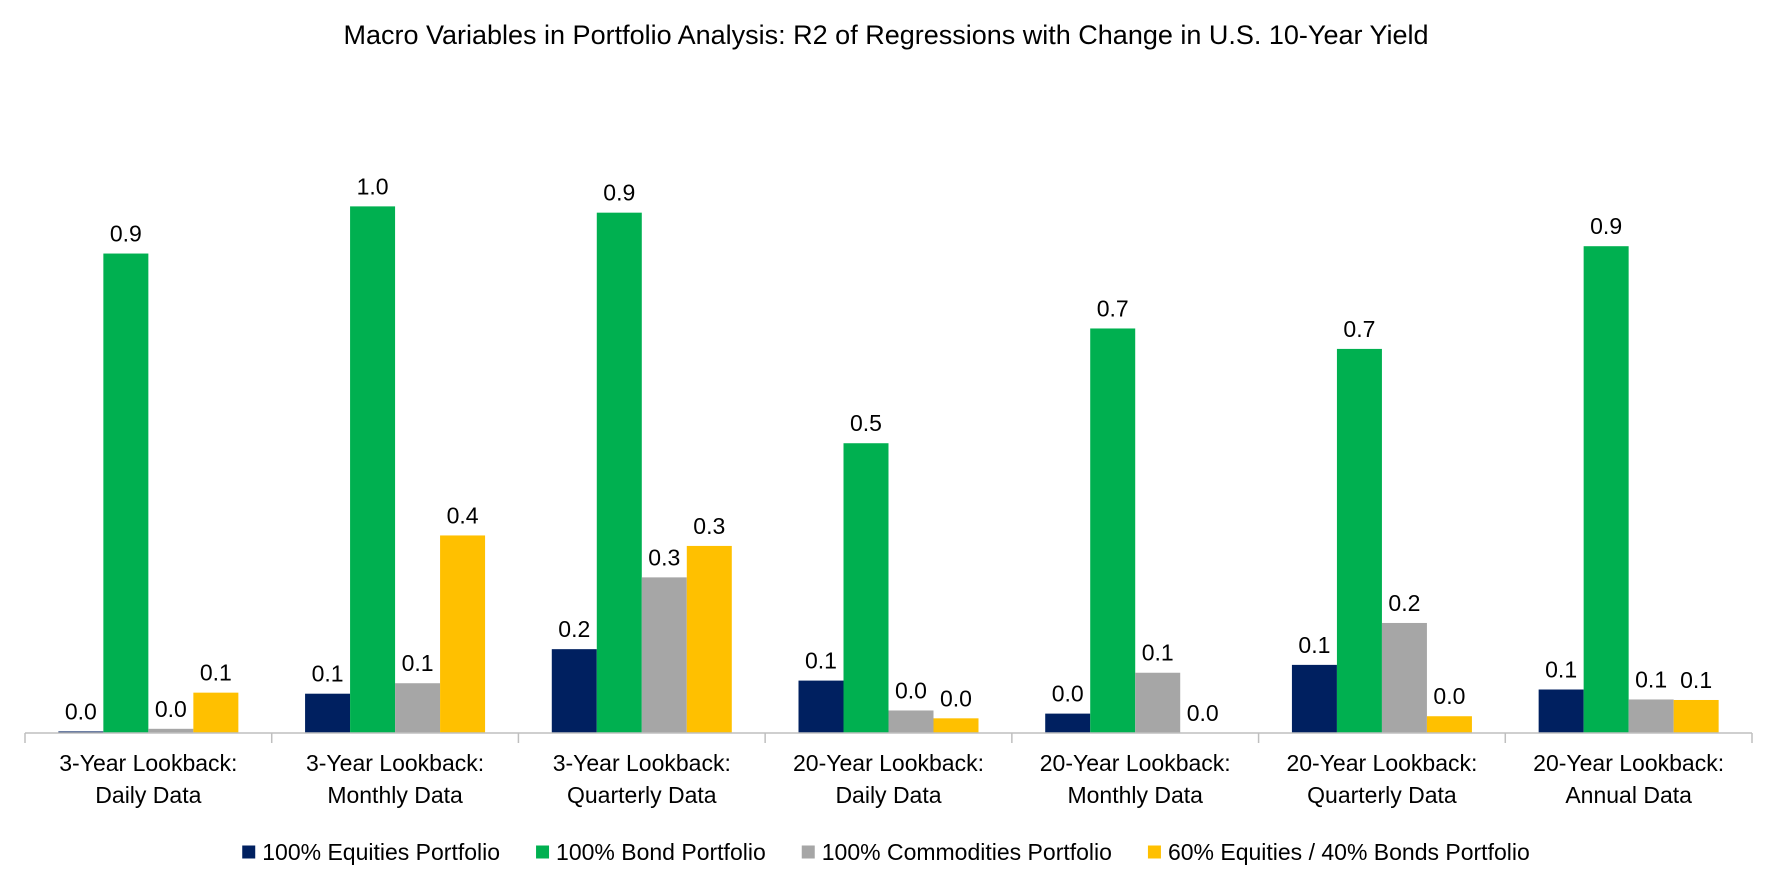 The width and height of the screenshot is (1772, 886). What do you see at coordinates (395, 763) in the screenshot?
I see `x-tick-label-2-line-1: 3-Year Lookback:` at bounding box center [395, 763].